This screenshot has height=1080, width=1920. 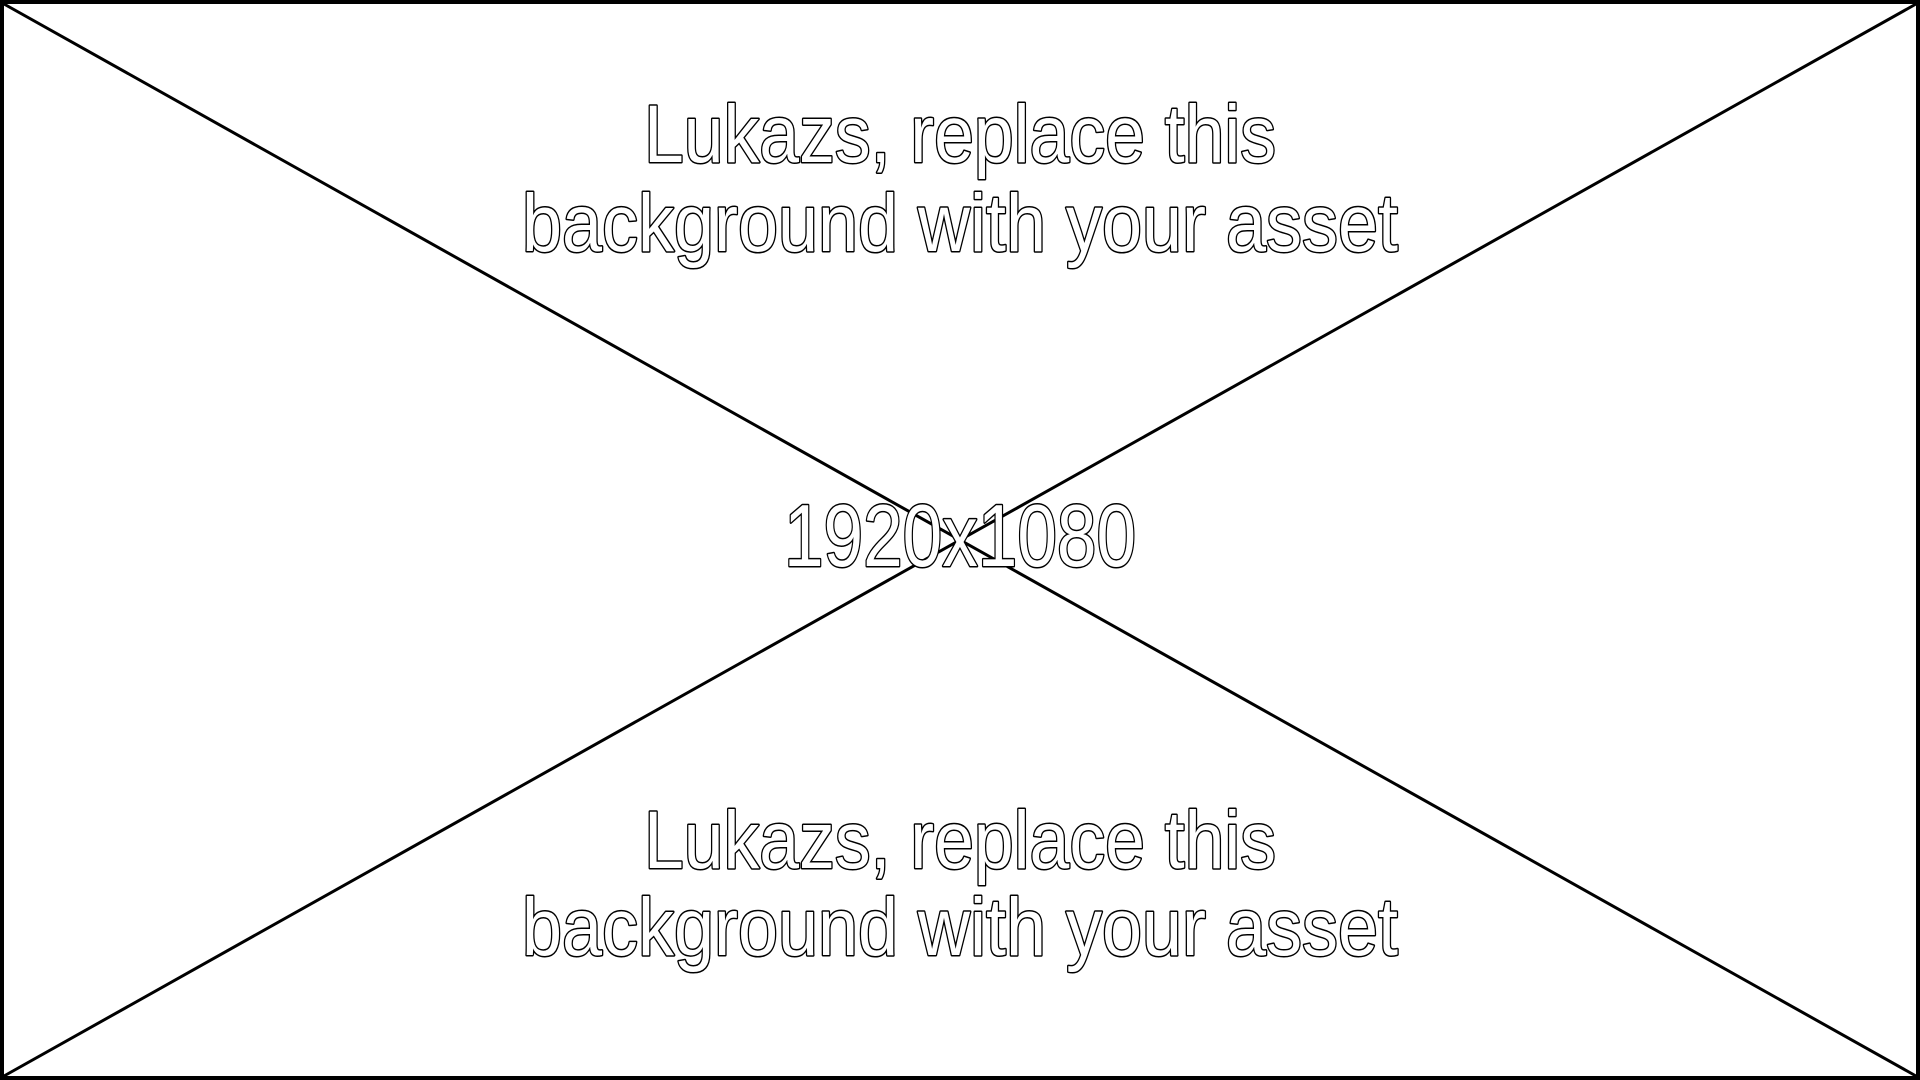 I want to click on top-caption-line-1: Lukazs, replace this, so click(x=960, y=134).